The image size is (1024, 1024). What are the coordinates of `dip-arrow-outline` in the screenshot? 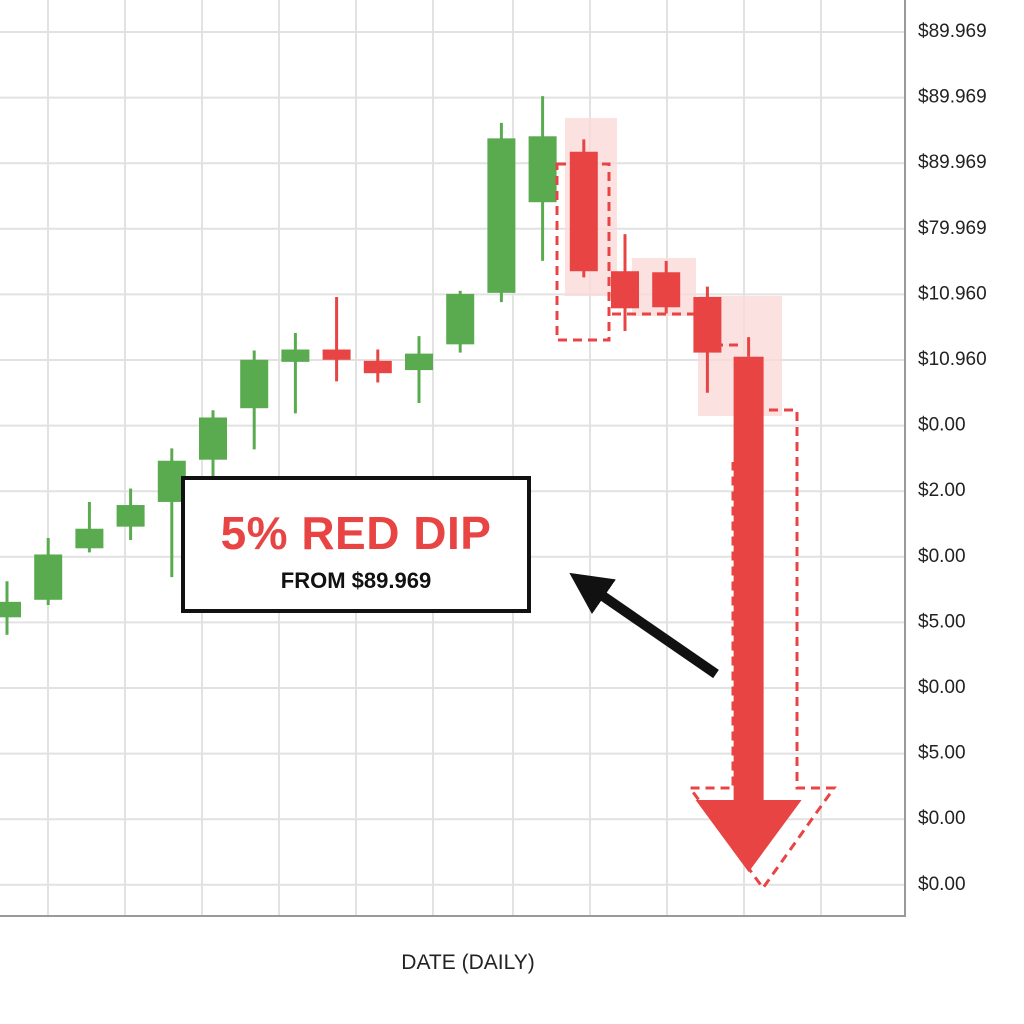 It's located at (762, 649).